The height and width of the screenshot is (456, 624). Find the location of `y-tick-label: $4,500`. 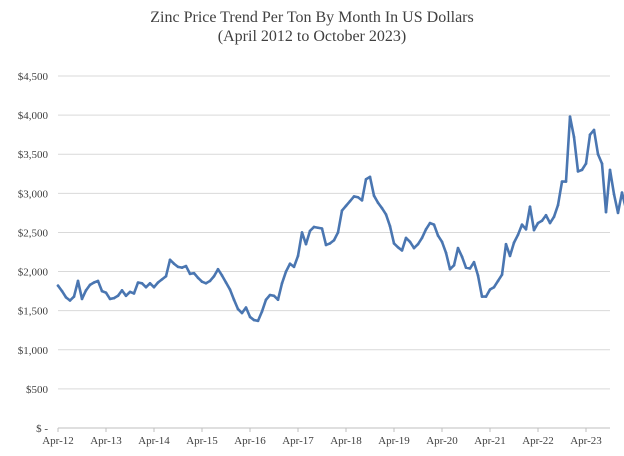

y-tick-label: $4,500 is located at coordinates (33, 77).